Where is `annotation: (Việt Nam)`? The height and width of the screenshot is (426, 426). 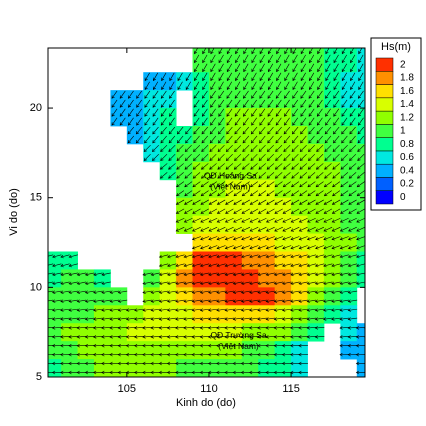 annotation: (Việt Nam) is located at coordinates (230, 186).